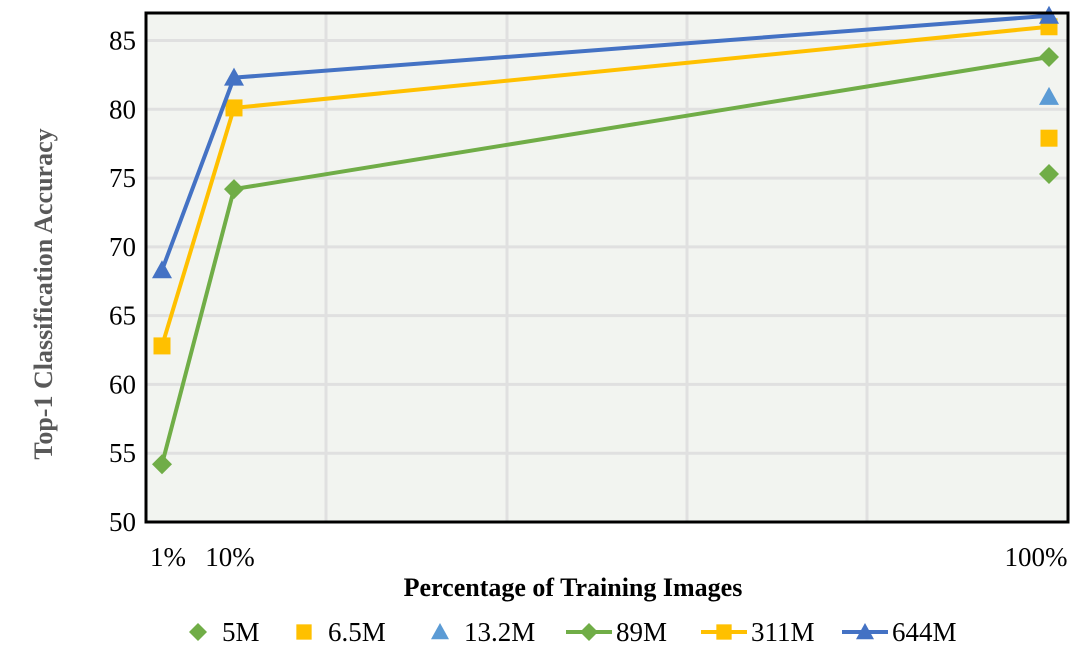 This screenshot has height=649, width=1080. What do you see at coordinates (168, 557) in the screenshot?
I see `x-tick-label: 1%` at bounding box center [168, 557].